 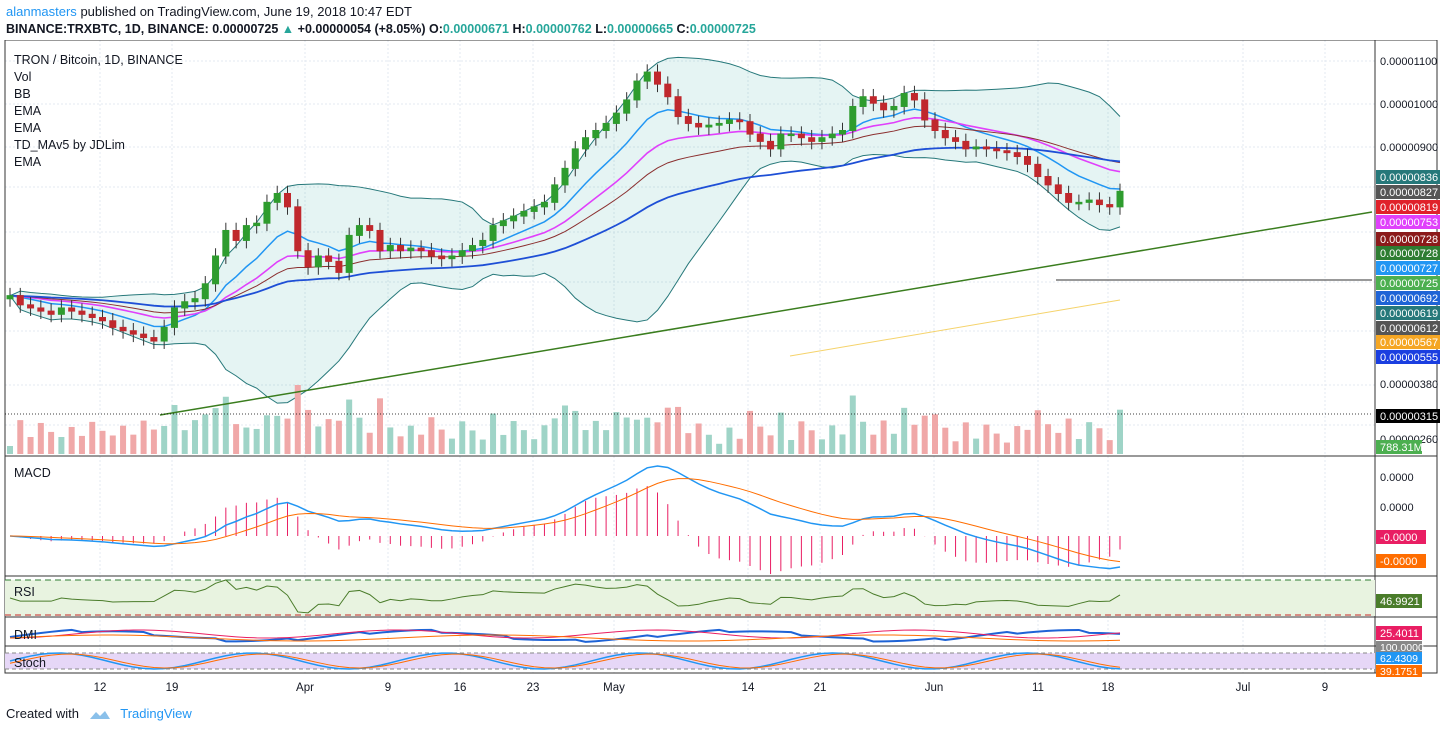 I want to click on legend-item: TRON / Bitcoin, 1D, BINANCE, so click(x=98, y=60).